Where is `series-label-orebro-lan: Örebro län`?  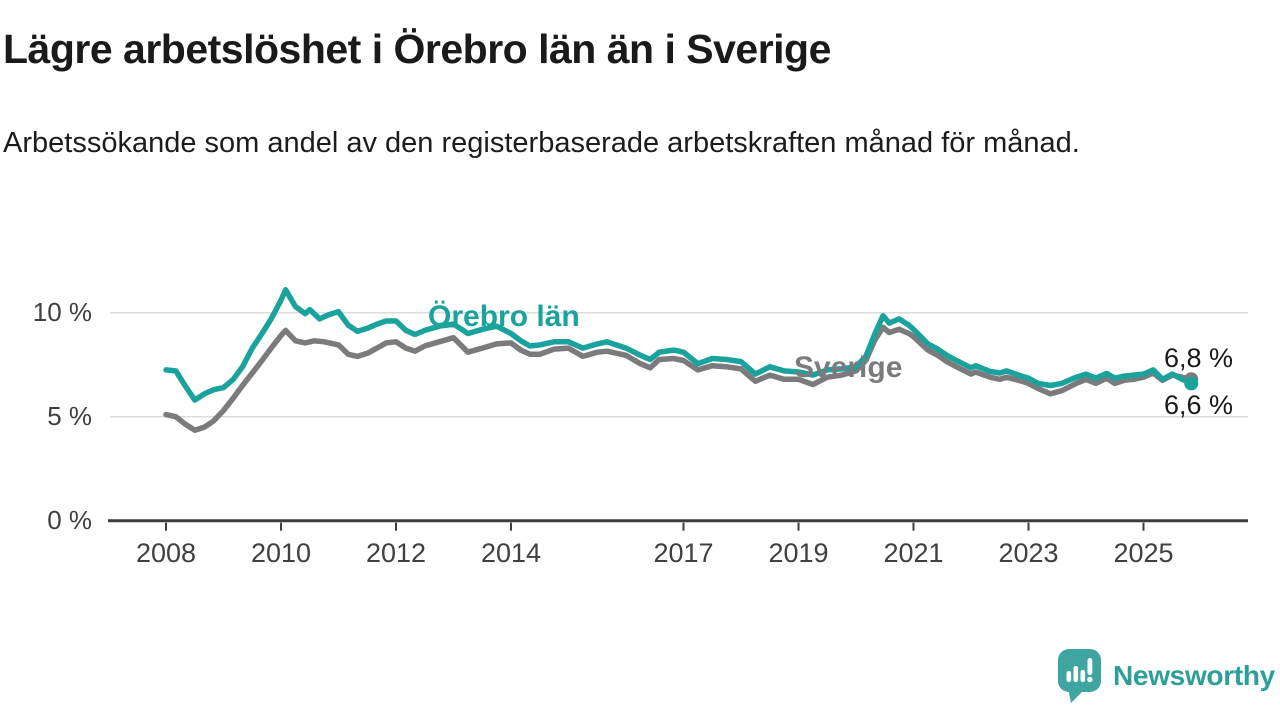 series-label-orebro-lan: Örebro län is located at coordinates (504, 316).